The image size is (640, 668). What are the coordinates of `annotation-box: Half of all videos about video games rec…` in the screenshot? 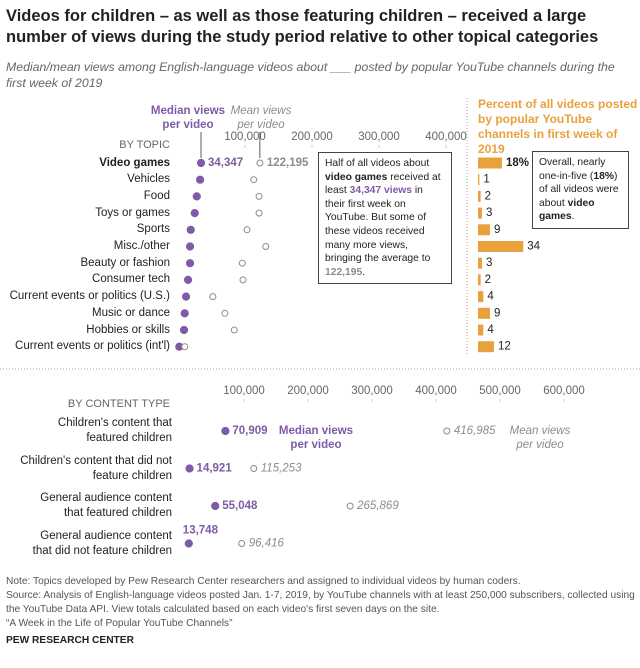 It's located at (385, 218).